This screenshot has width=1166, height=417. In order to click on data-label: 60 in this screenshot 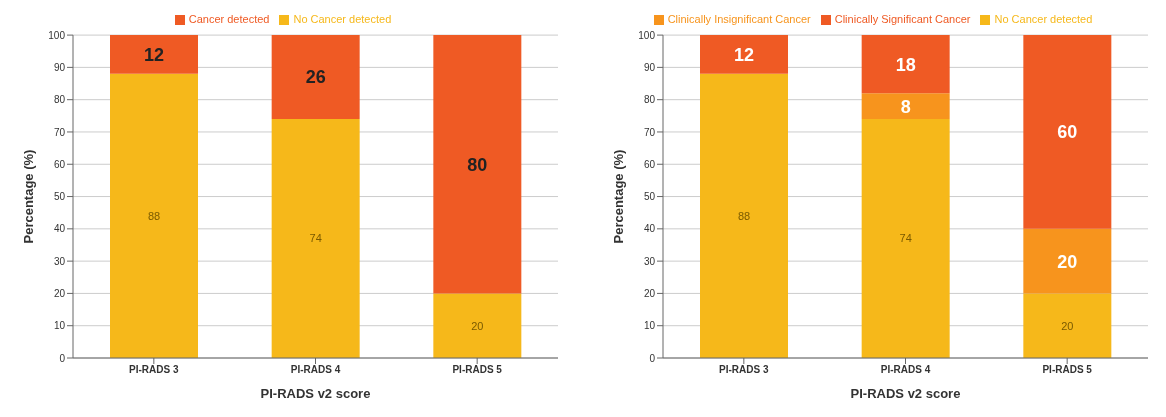, I will do `click(1067, 132)`.